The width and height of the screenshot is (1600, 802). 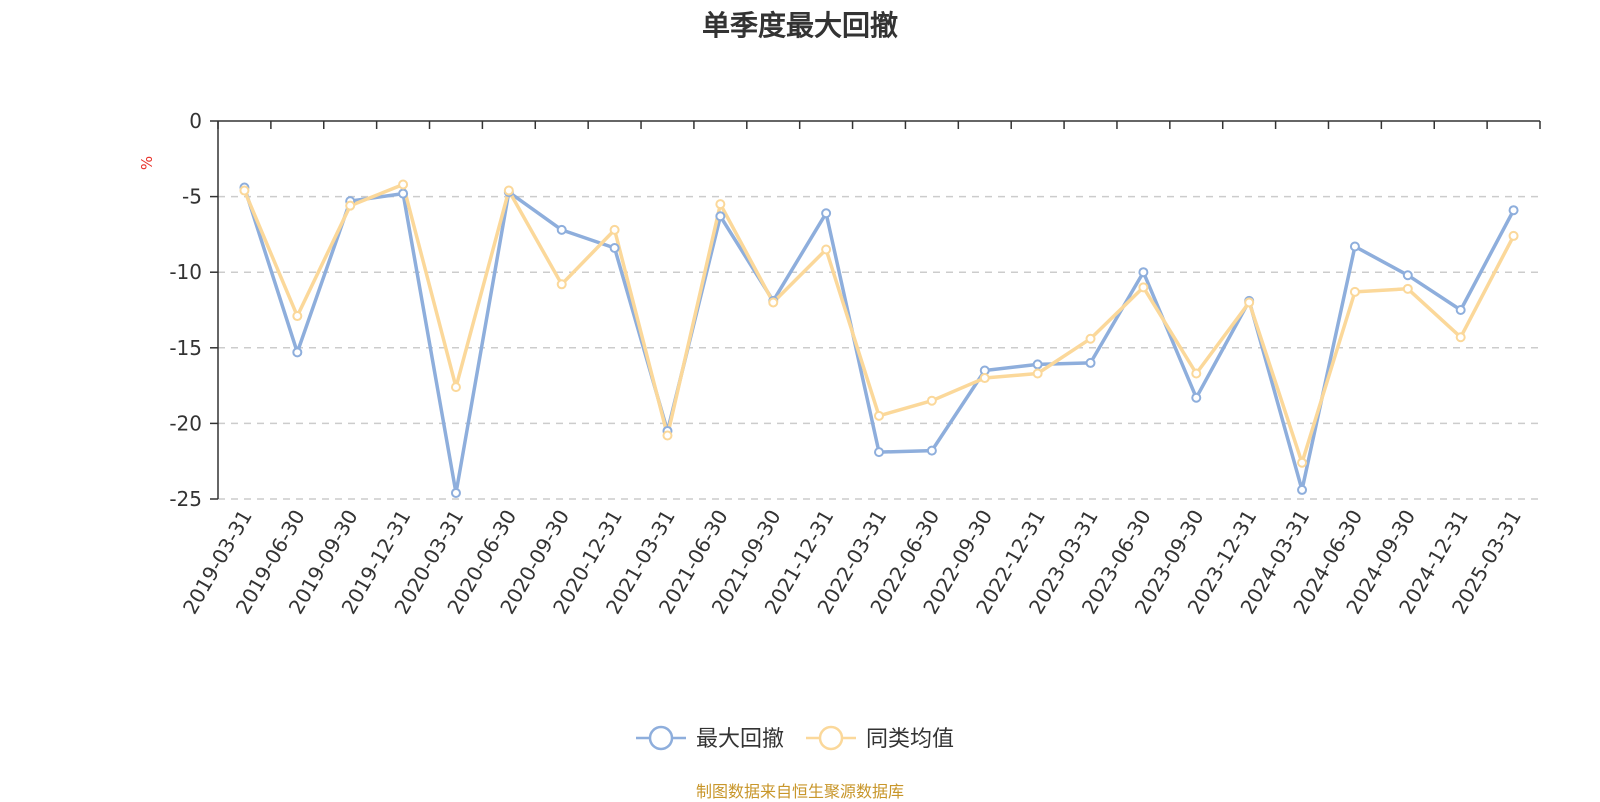 What do you see at coordinates (795, 738) in the screenshot?
I see `legend: 最大回撤 同类均值` at bounding box center [795, 738].